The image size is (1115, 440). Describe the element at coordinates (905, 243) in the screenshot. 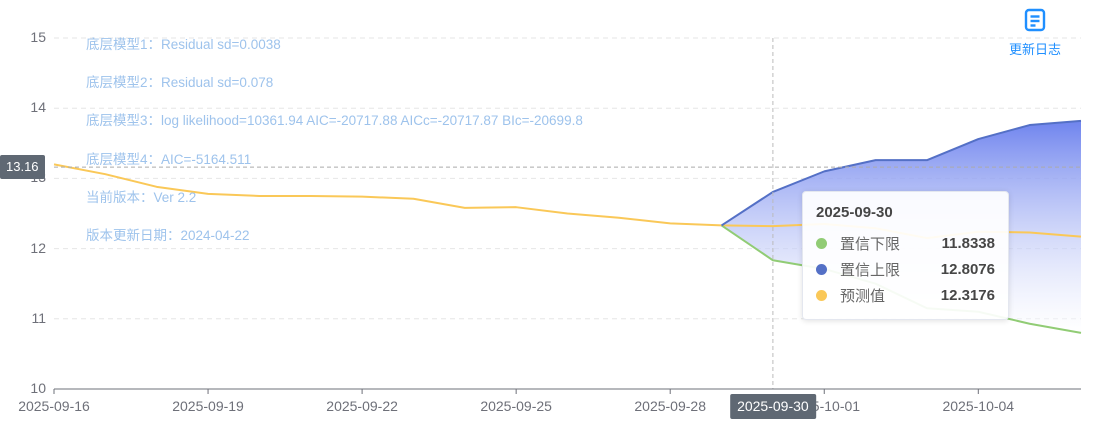

I see `tooltip-row: 置信下限 11.8338` at that location.